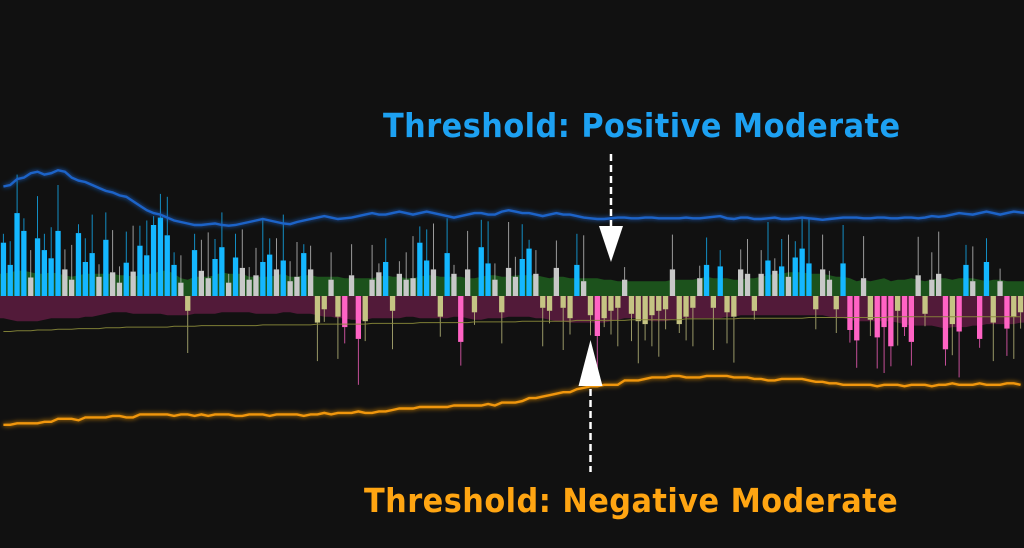 The height and width of the screenshot is (548, 1024). Describe the element at coordinates (512, 324) in the screenshot. I see `signal-line` at that location.